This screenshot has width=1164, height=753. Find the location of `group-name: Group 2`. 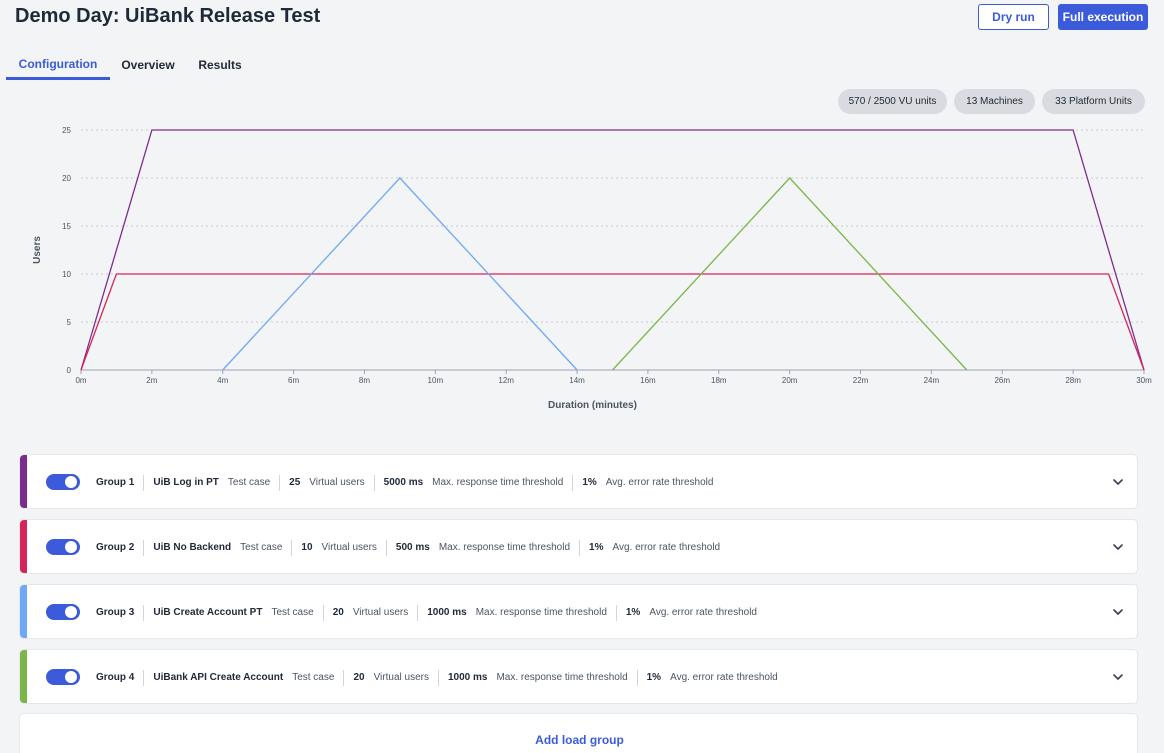

group-name: Group 2 is located at coordinates (115, 547).